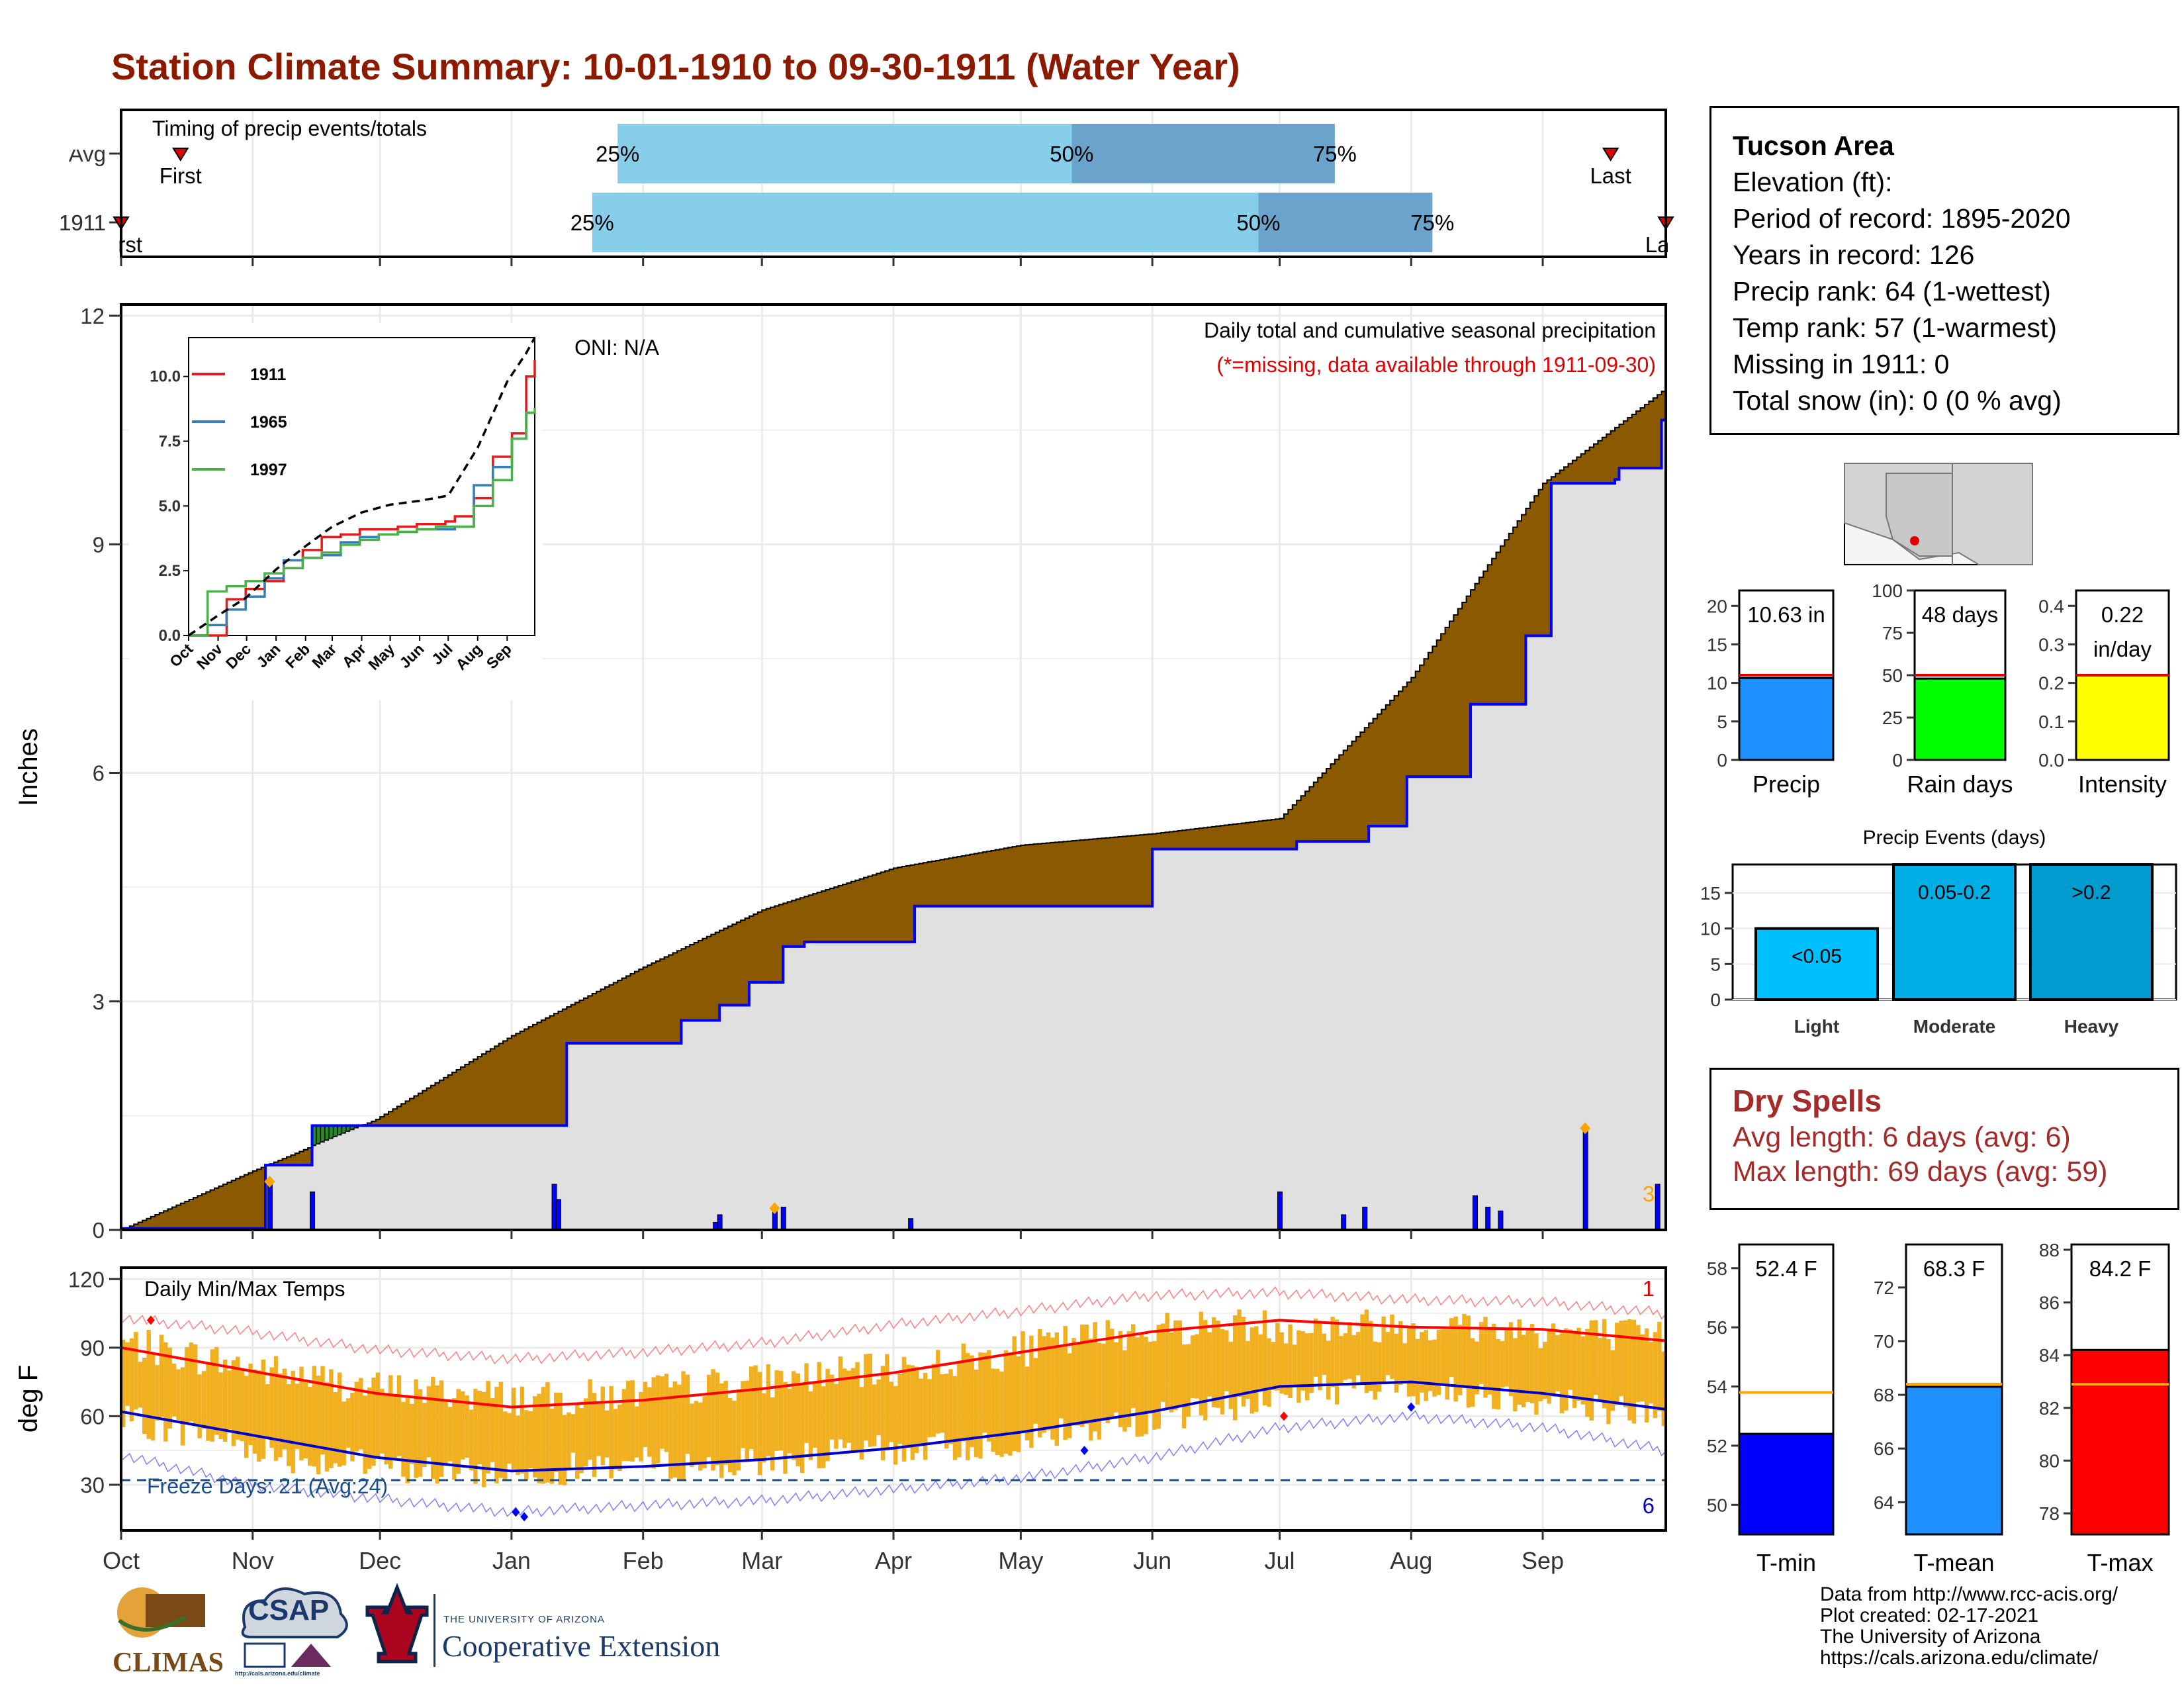  Describe the element at coordinates (1717, 606) in the screenshot. I see `precip-total-tick-label: 20` at that location.